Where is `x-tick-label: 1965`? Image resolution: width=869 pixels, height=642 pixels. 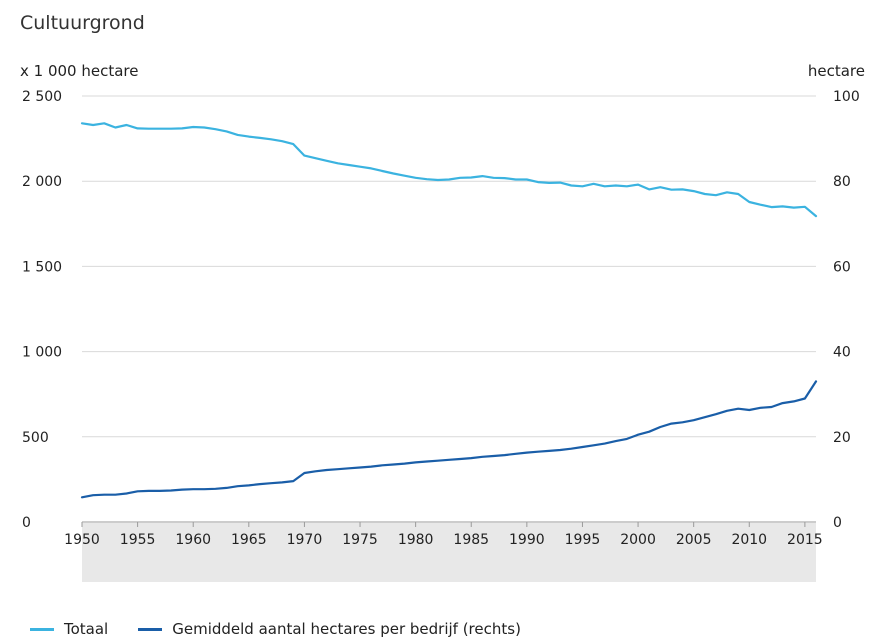
x-tick-label: 1965 is located at coordinates (249, 540).